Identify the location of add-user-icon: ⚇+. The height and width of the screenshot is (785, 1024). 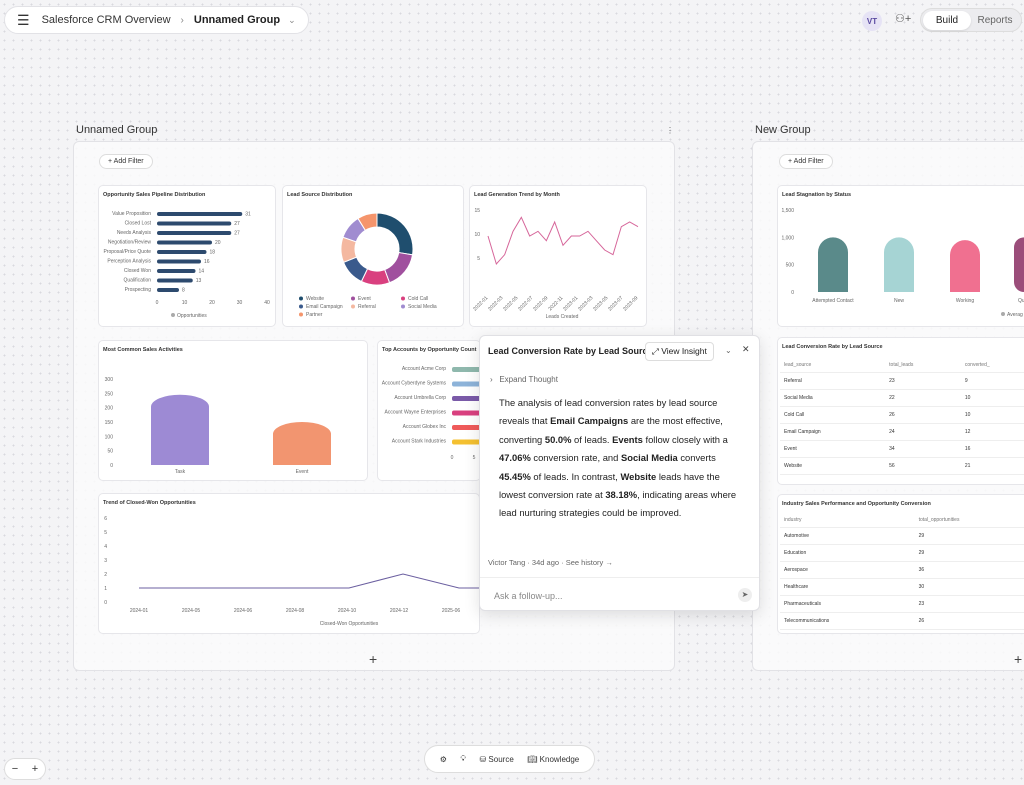
(903, 19).